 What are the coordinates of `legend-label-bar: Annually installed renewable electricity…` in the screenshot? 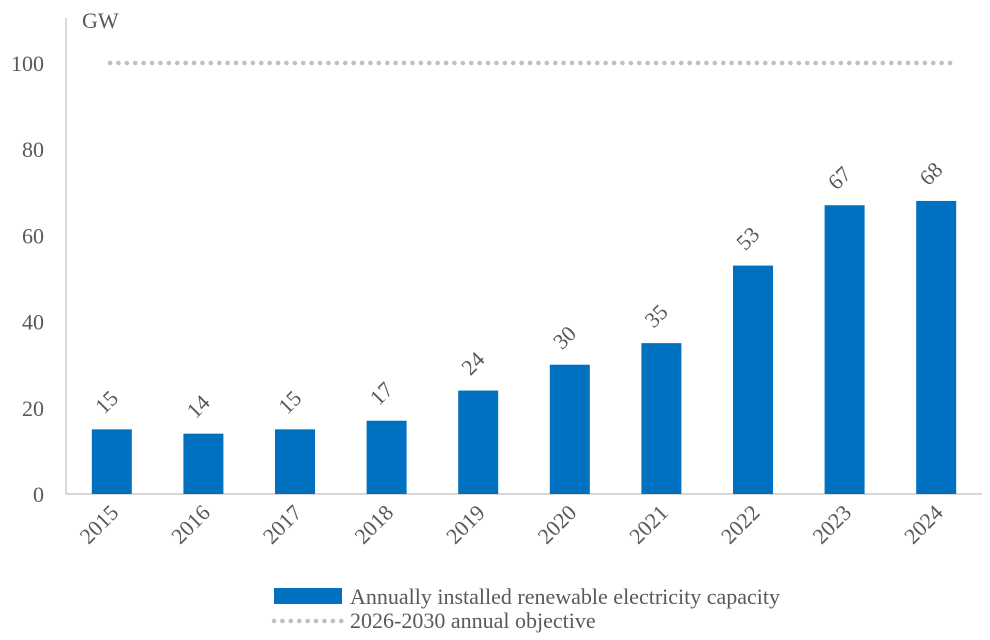 It's located at (565, 596).